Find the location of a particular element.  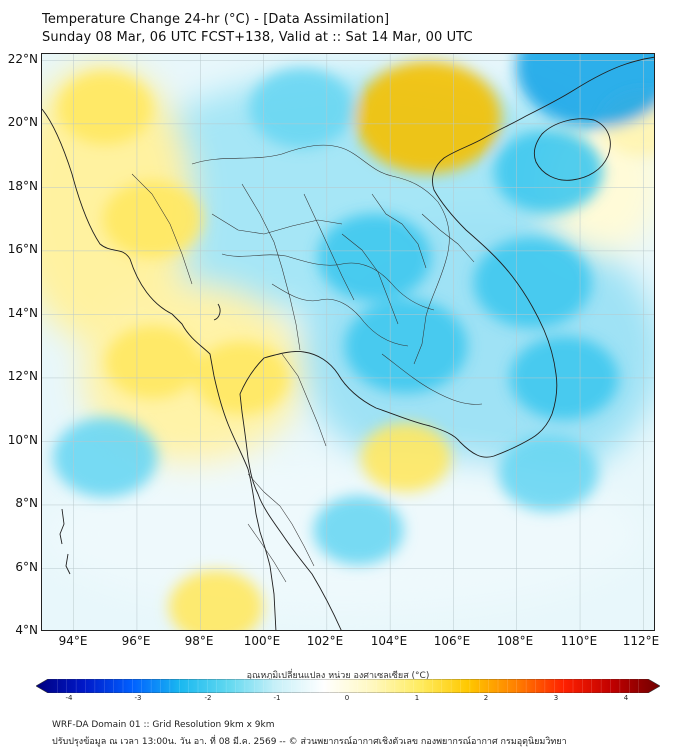

colorbar-tick: -1 is located at coordinates (277, 698).